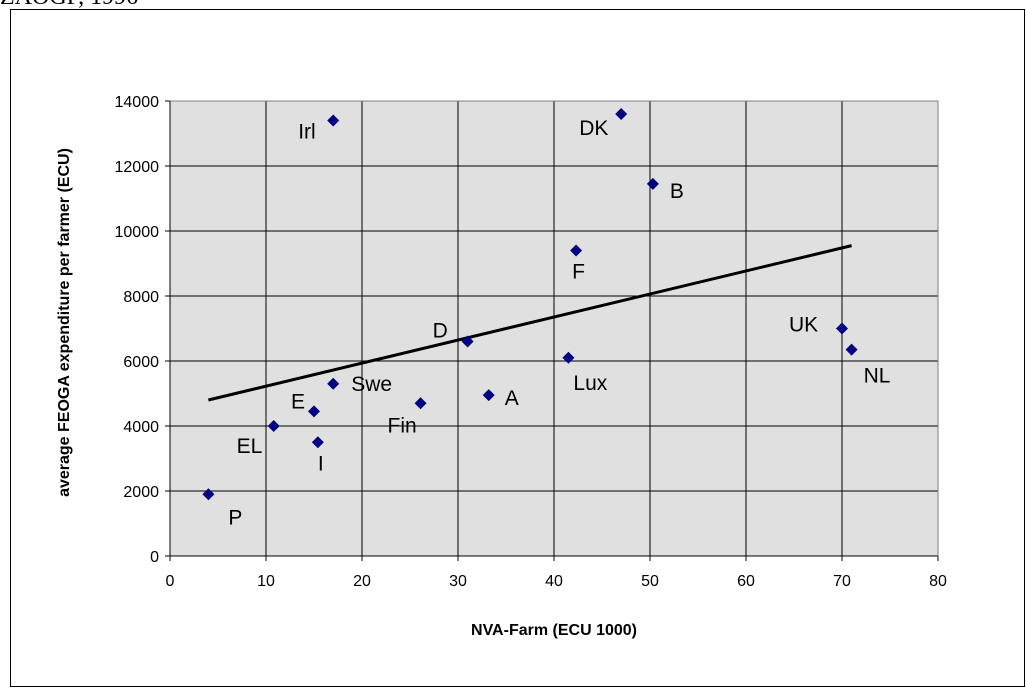 The height and width of the screenshot is (688, 1026). I want to click on x-tick-label: 10, so click(266, 581).